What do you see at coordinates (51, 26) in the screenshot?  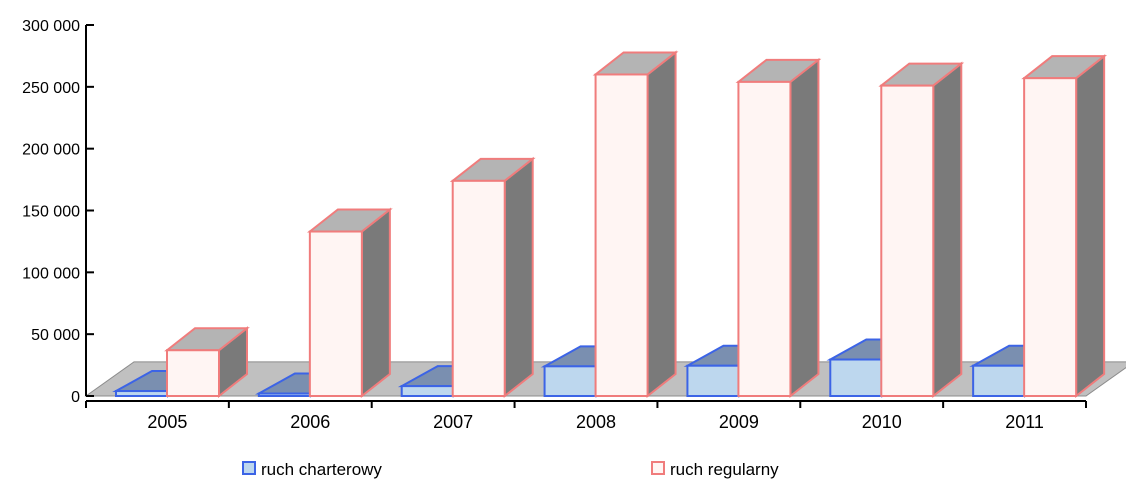 I see `y-tick-label: 300 000` at bounding box center [51, 26].